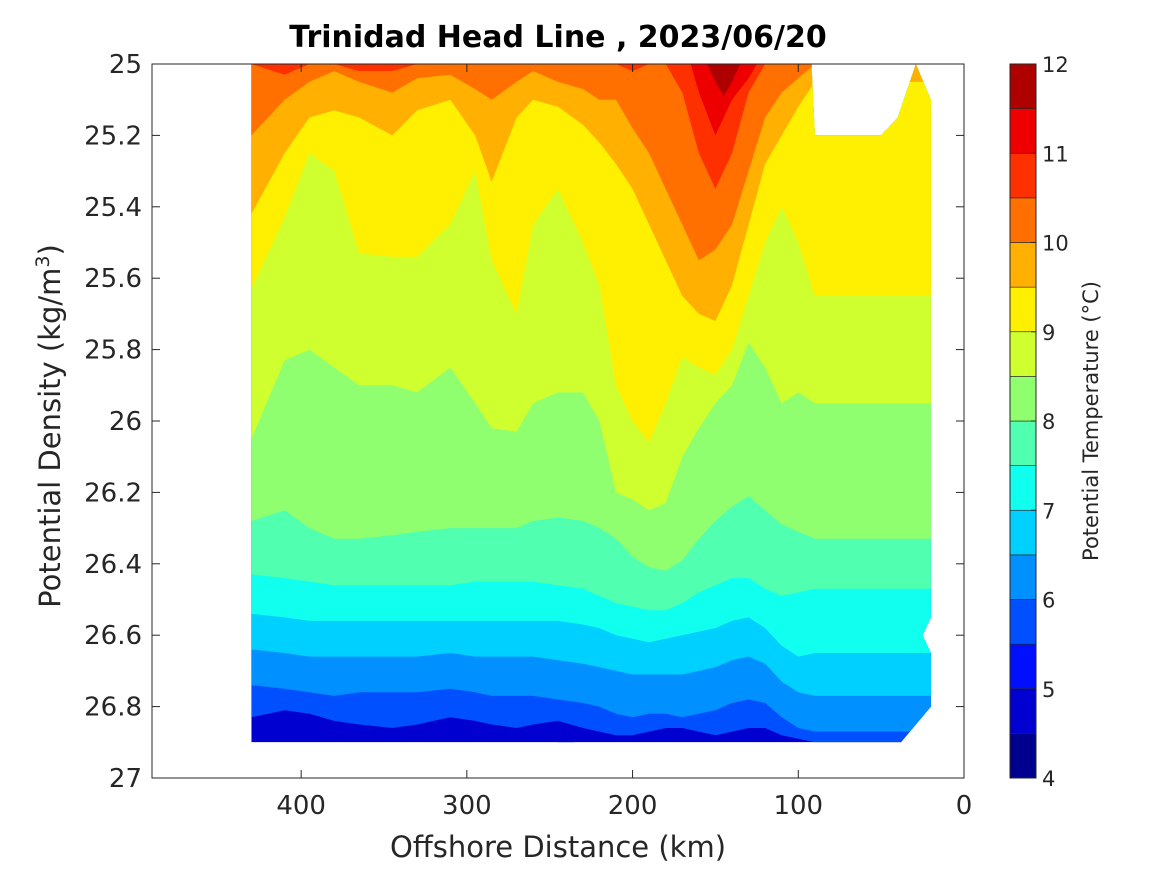 This screenshot has height=875, width=1167. I want to click on y-tick-label: 27, so click(125, 779).